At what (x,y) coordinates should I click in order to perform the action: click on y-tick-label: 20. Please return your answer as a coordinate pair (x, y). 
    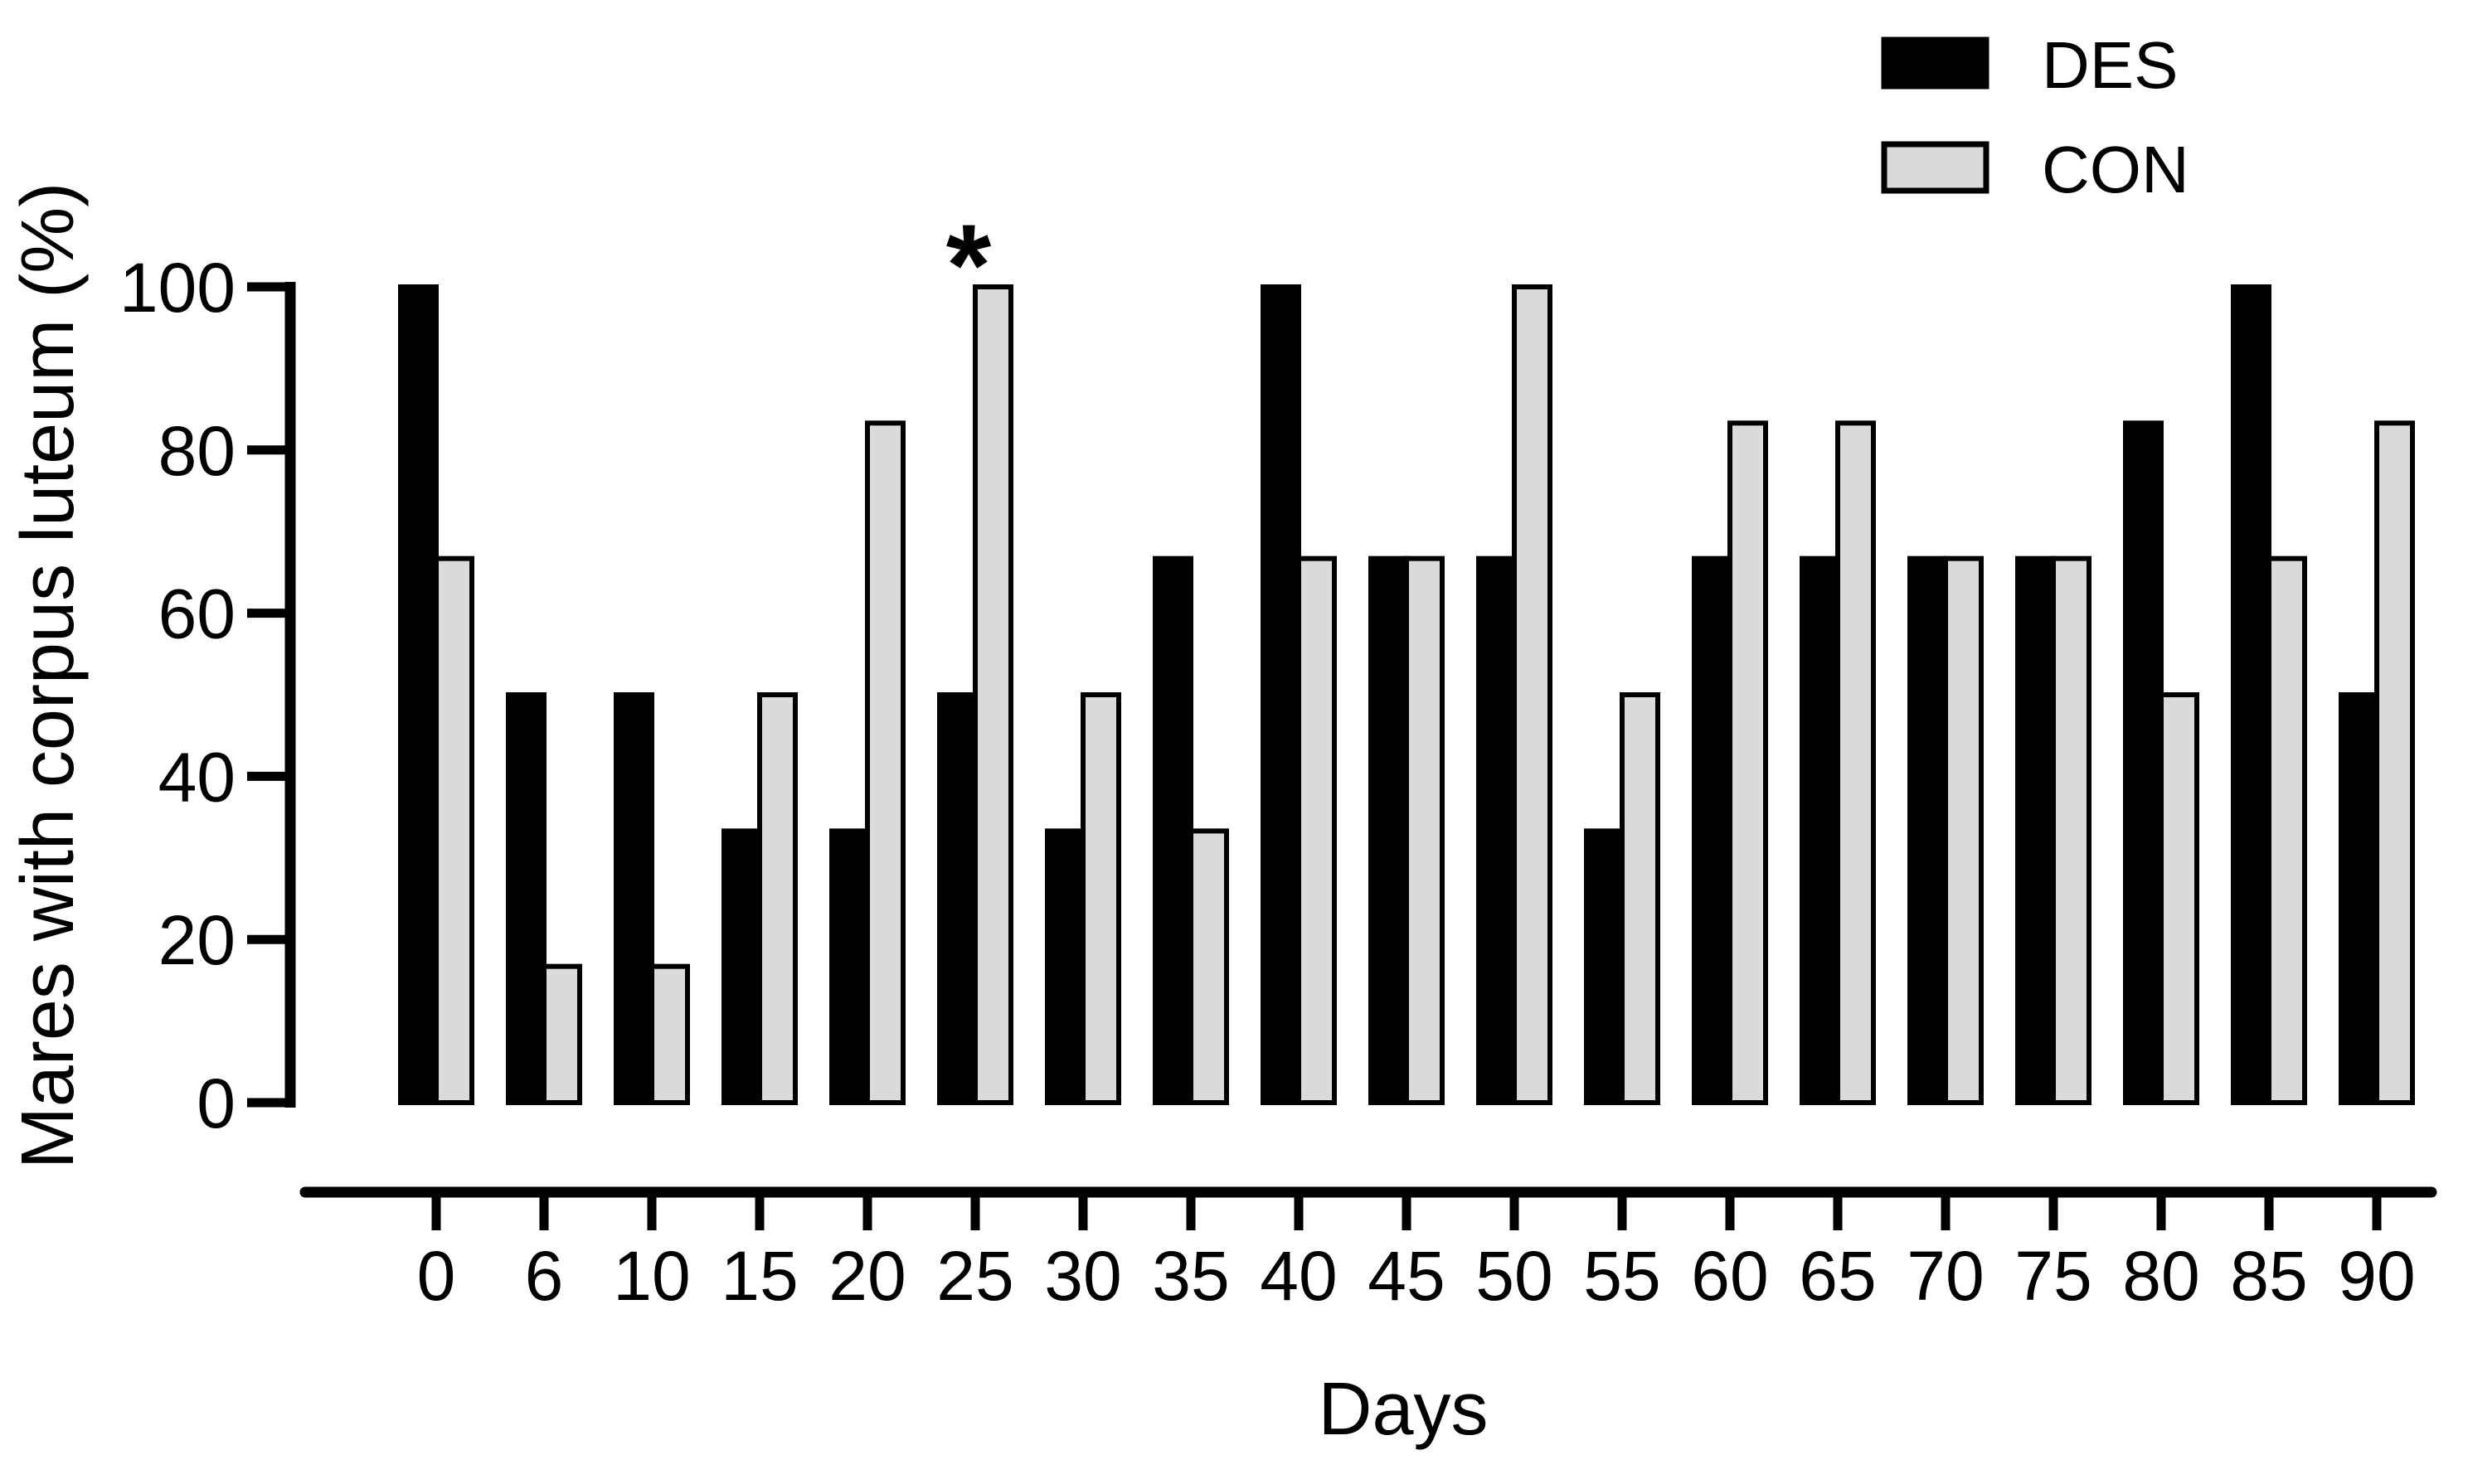
    Looking at the image, I should click on (197, 940).